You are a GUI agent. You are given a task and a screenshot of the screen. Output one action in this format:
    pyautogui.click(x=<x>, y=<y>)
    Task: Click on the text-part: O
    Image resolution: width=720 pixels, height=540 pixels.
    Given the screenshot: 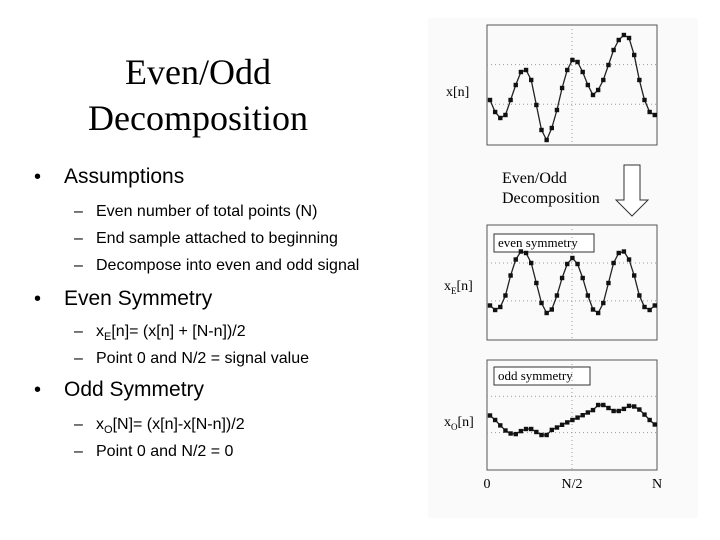 What is the action you would take?
    pyautogui.click(x=108, y=430)
    